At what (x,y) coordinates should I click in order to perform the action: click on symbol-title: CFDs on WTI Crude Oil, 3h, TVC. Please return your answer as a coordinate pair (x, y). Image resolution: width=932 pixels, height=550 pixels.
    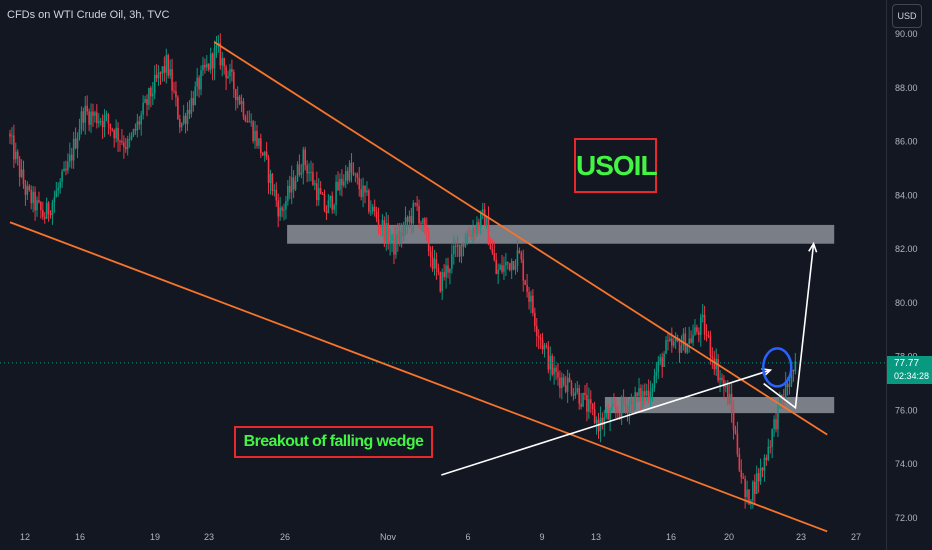
    Looking at the image, I should click on (88, 15).